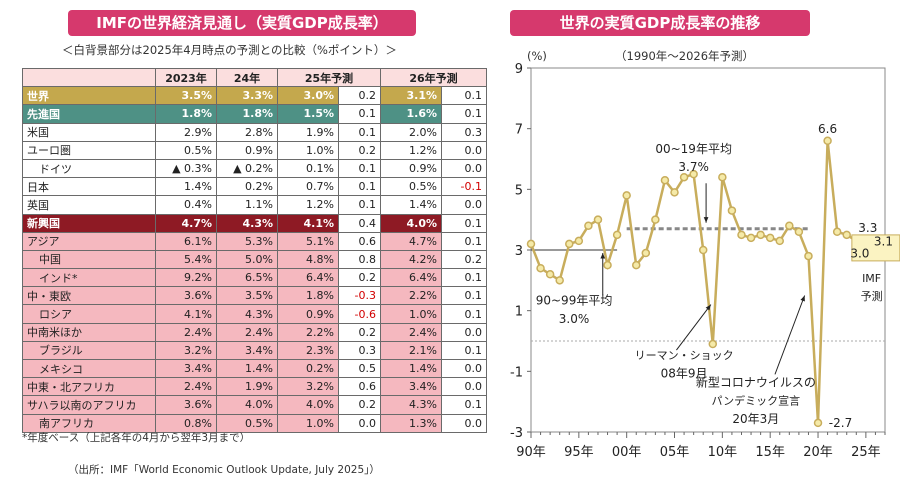 This screenshot has width=900, height=490. What do you see at coordinates (89, 168) in the screenshot?
I see `row-label: ドイツ` at bounding box center [89, 168].